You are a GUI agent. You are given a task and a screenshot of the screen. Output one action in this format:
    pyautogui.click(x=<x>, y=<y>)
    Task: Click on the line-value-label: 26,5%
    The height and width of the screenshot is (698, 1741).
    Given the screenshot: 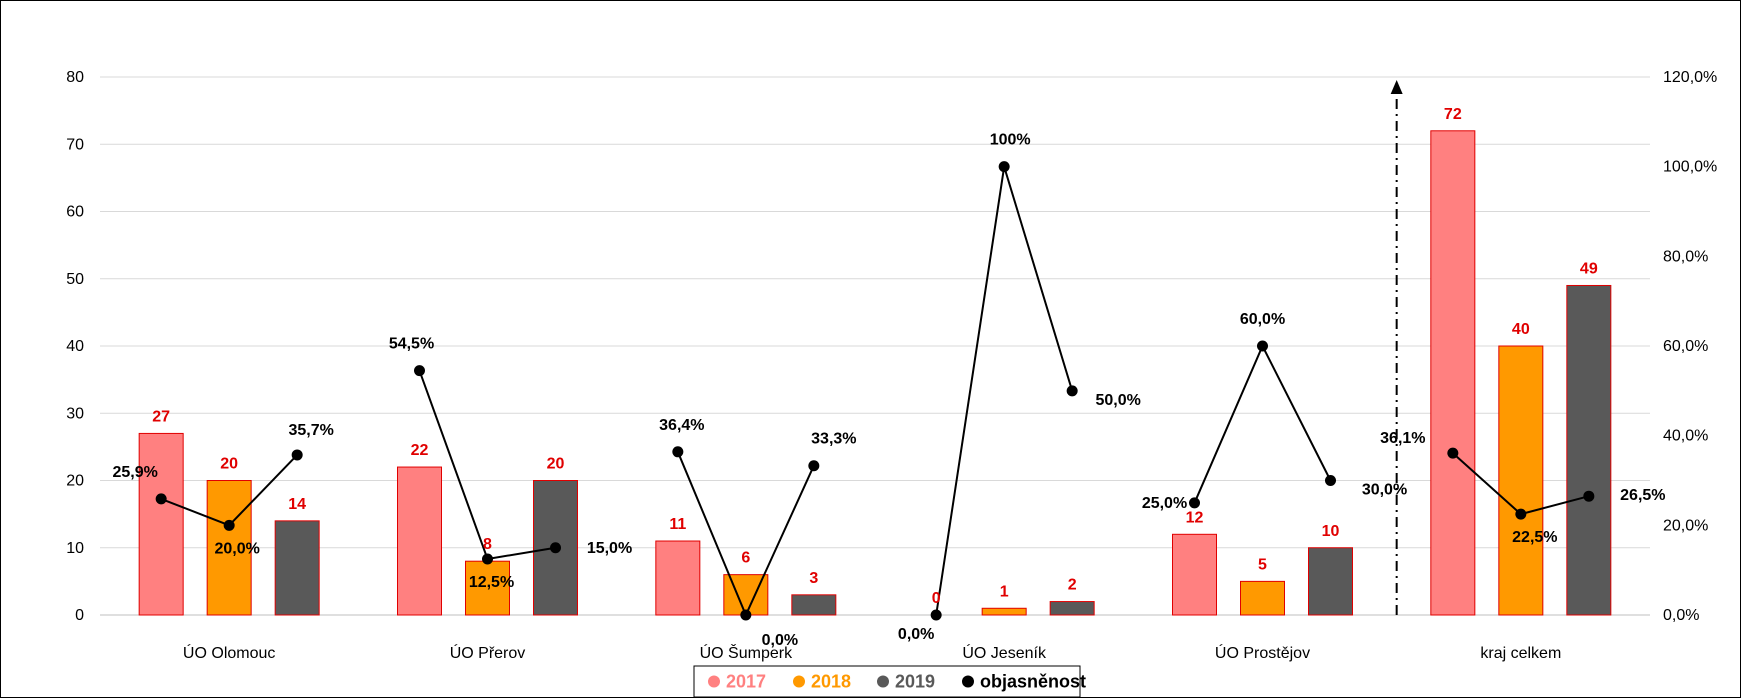 What is the action you would take?
    pyautogui.click(x=1642, y=495)
    